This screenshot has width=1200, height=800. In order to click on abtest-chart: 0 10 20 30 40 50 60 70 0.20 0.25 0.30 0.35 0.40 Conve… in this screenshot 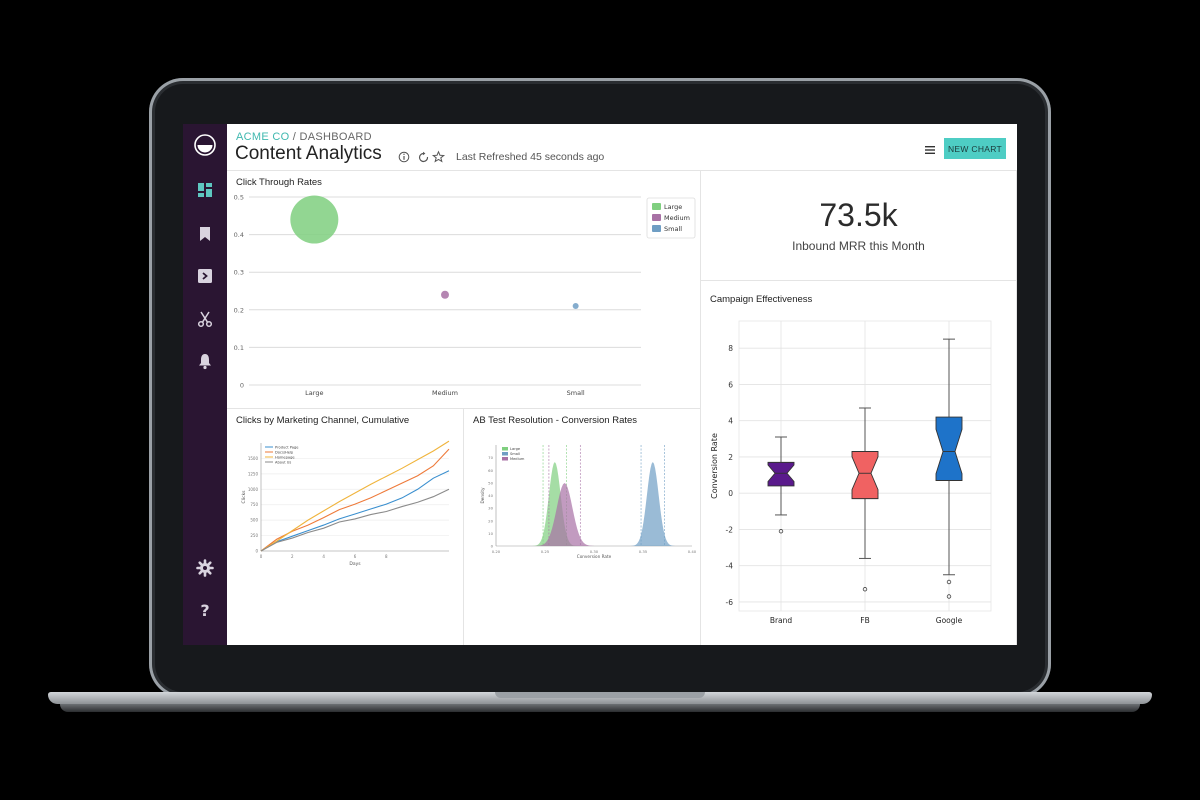, I will do `click(588, 502)`.